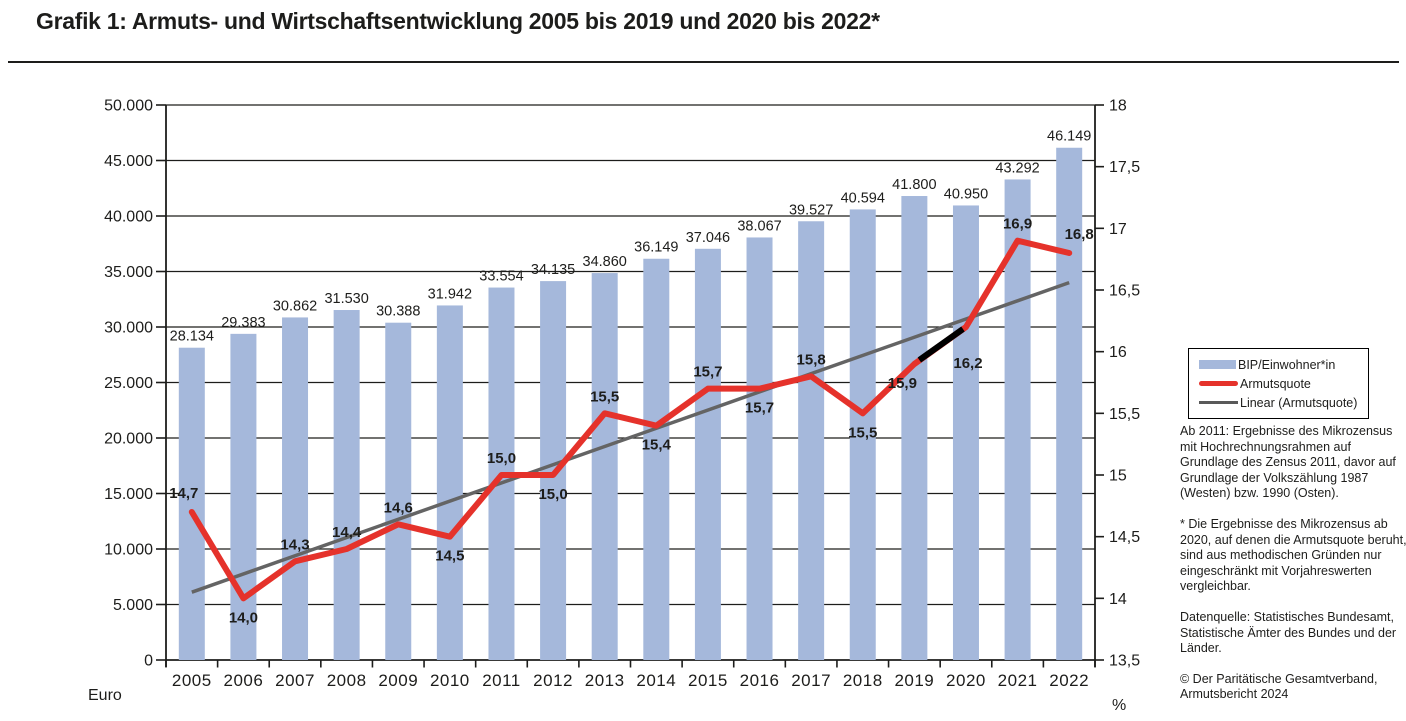 The width and height of the screenshot is (1406, 721). I want to click on line-label-2020: 16,2, so click(967, 363).